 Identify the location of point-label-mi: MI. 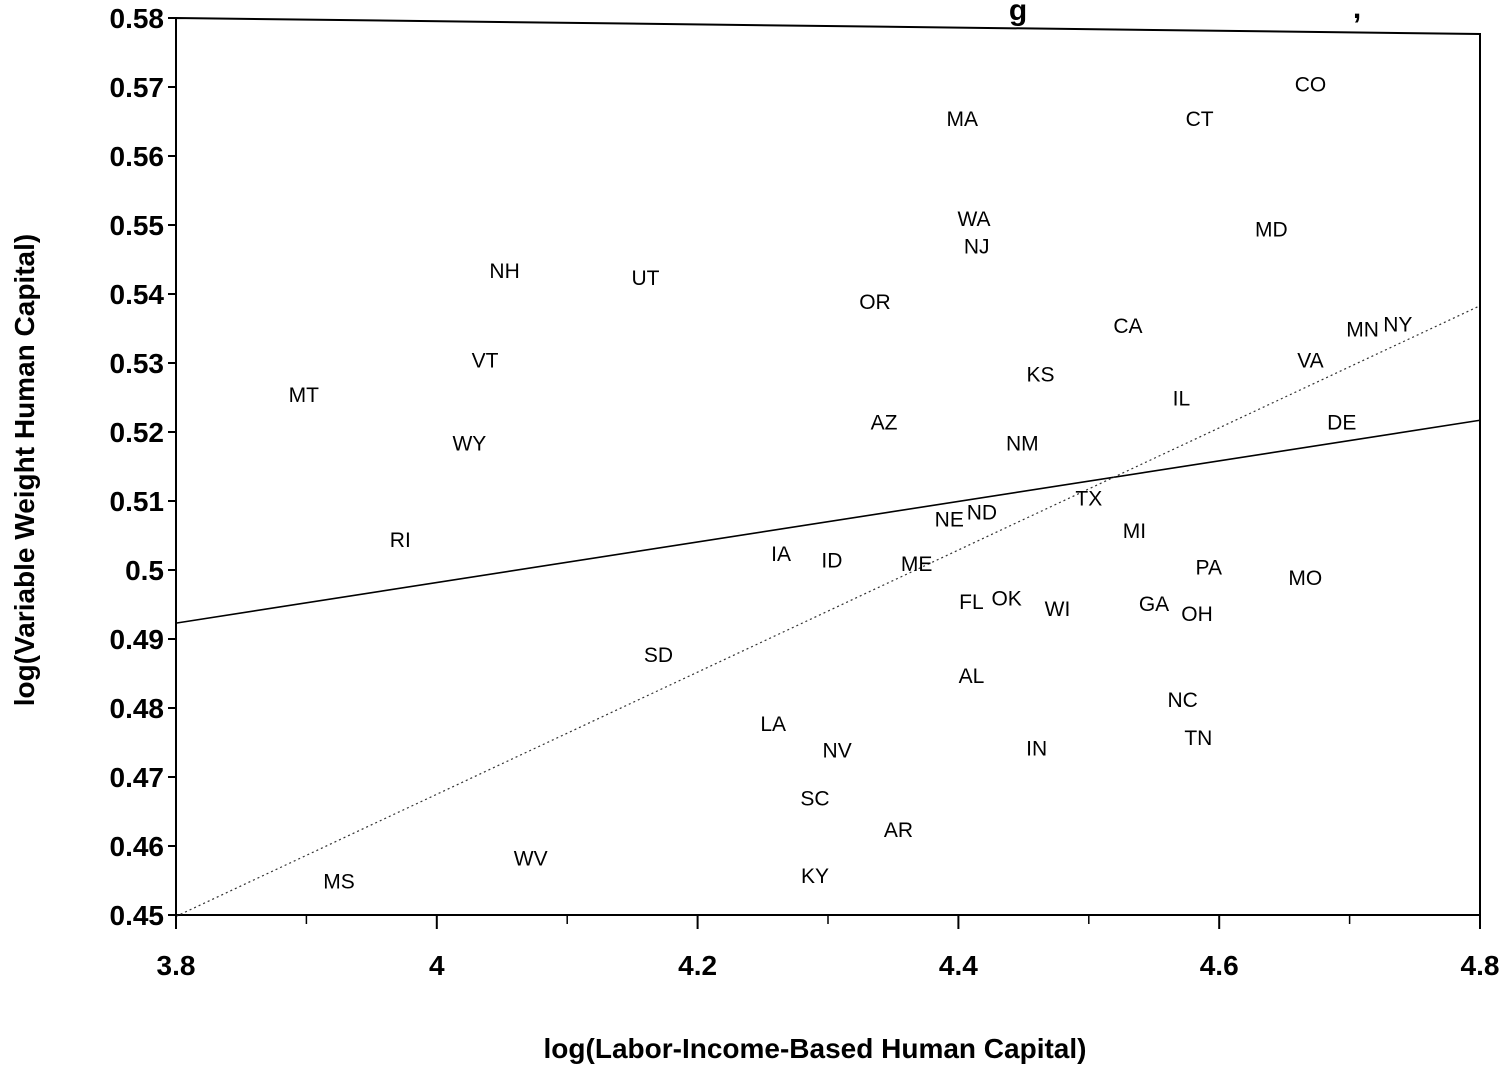
(1134, 531).